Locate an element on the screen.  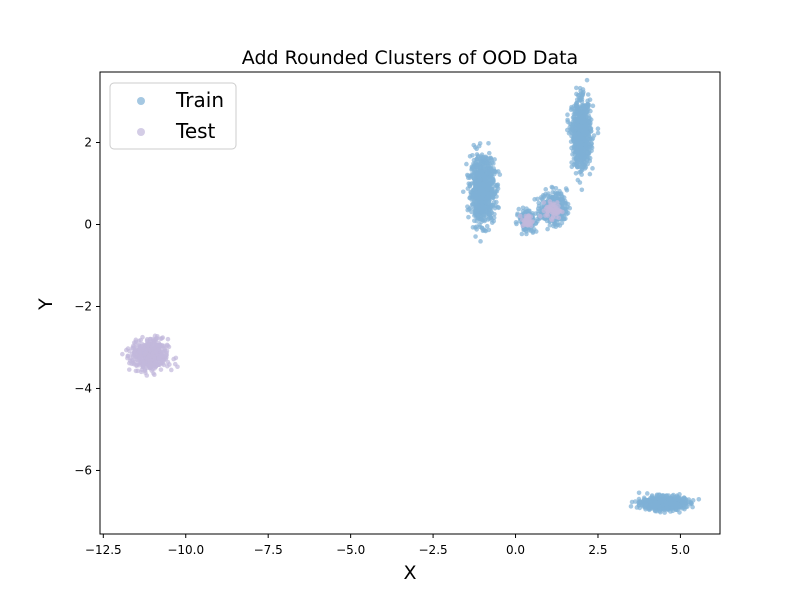
y-axis-ticks: −6 −4 −2 0 2 is located at coordinates (87, 306).